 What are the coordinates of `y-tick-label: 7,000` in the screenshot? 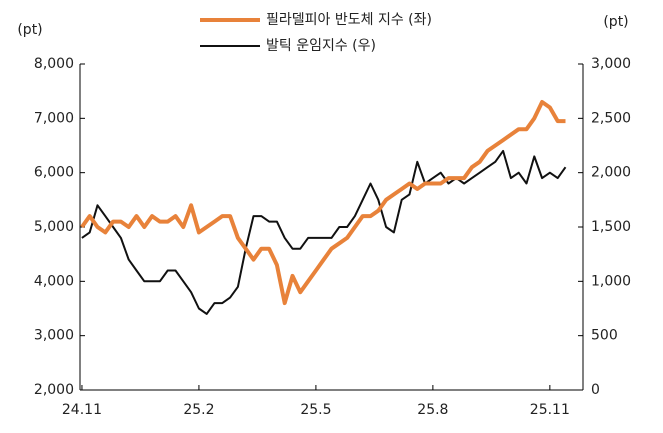 It's located at (54, 118).